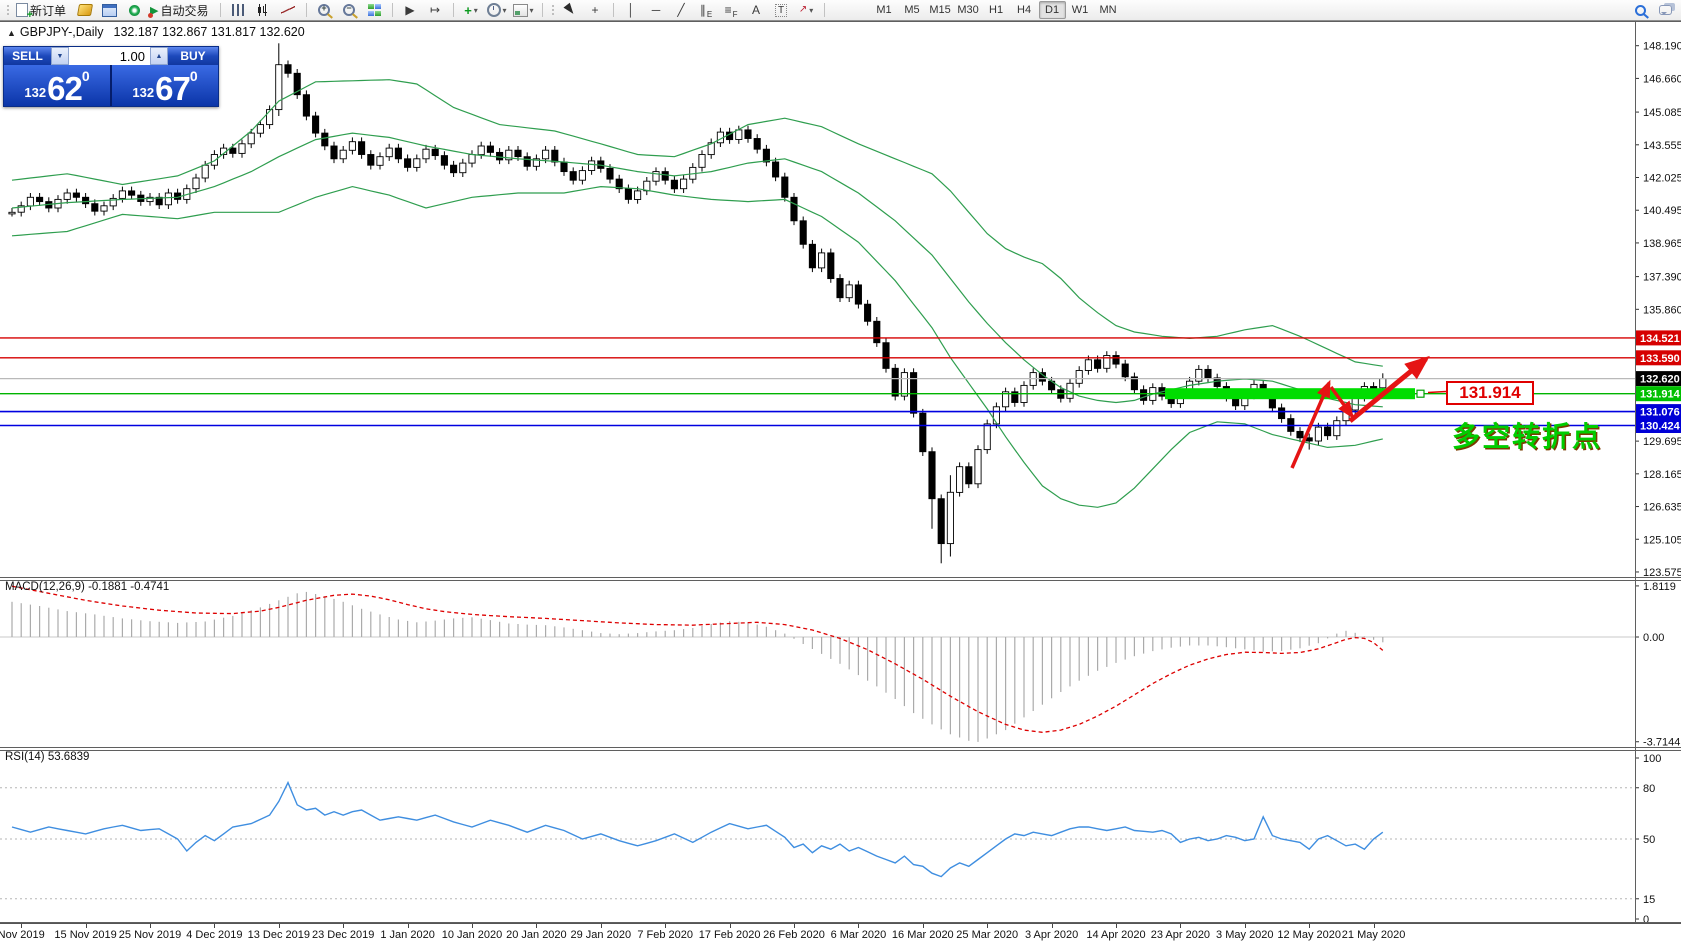 The image size is (1681, 944). I want to click on toolbar-separator, so click(306, 10).